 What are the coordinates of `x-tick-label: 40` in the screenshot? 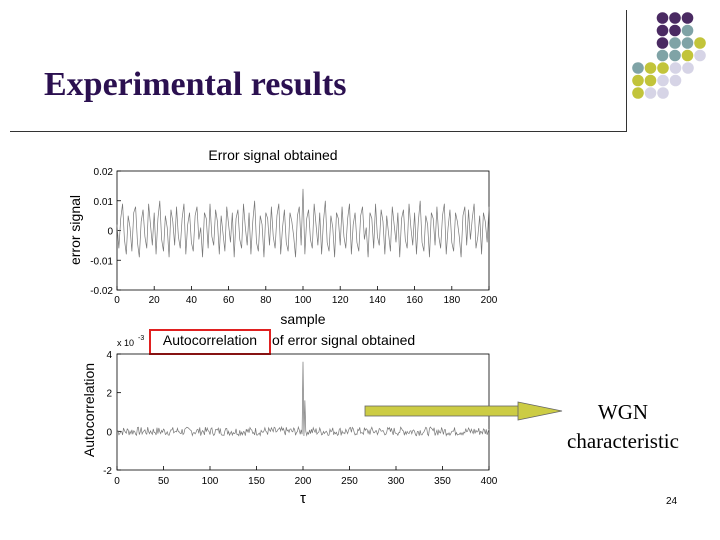 It's located at (192, 300).